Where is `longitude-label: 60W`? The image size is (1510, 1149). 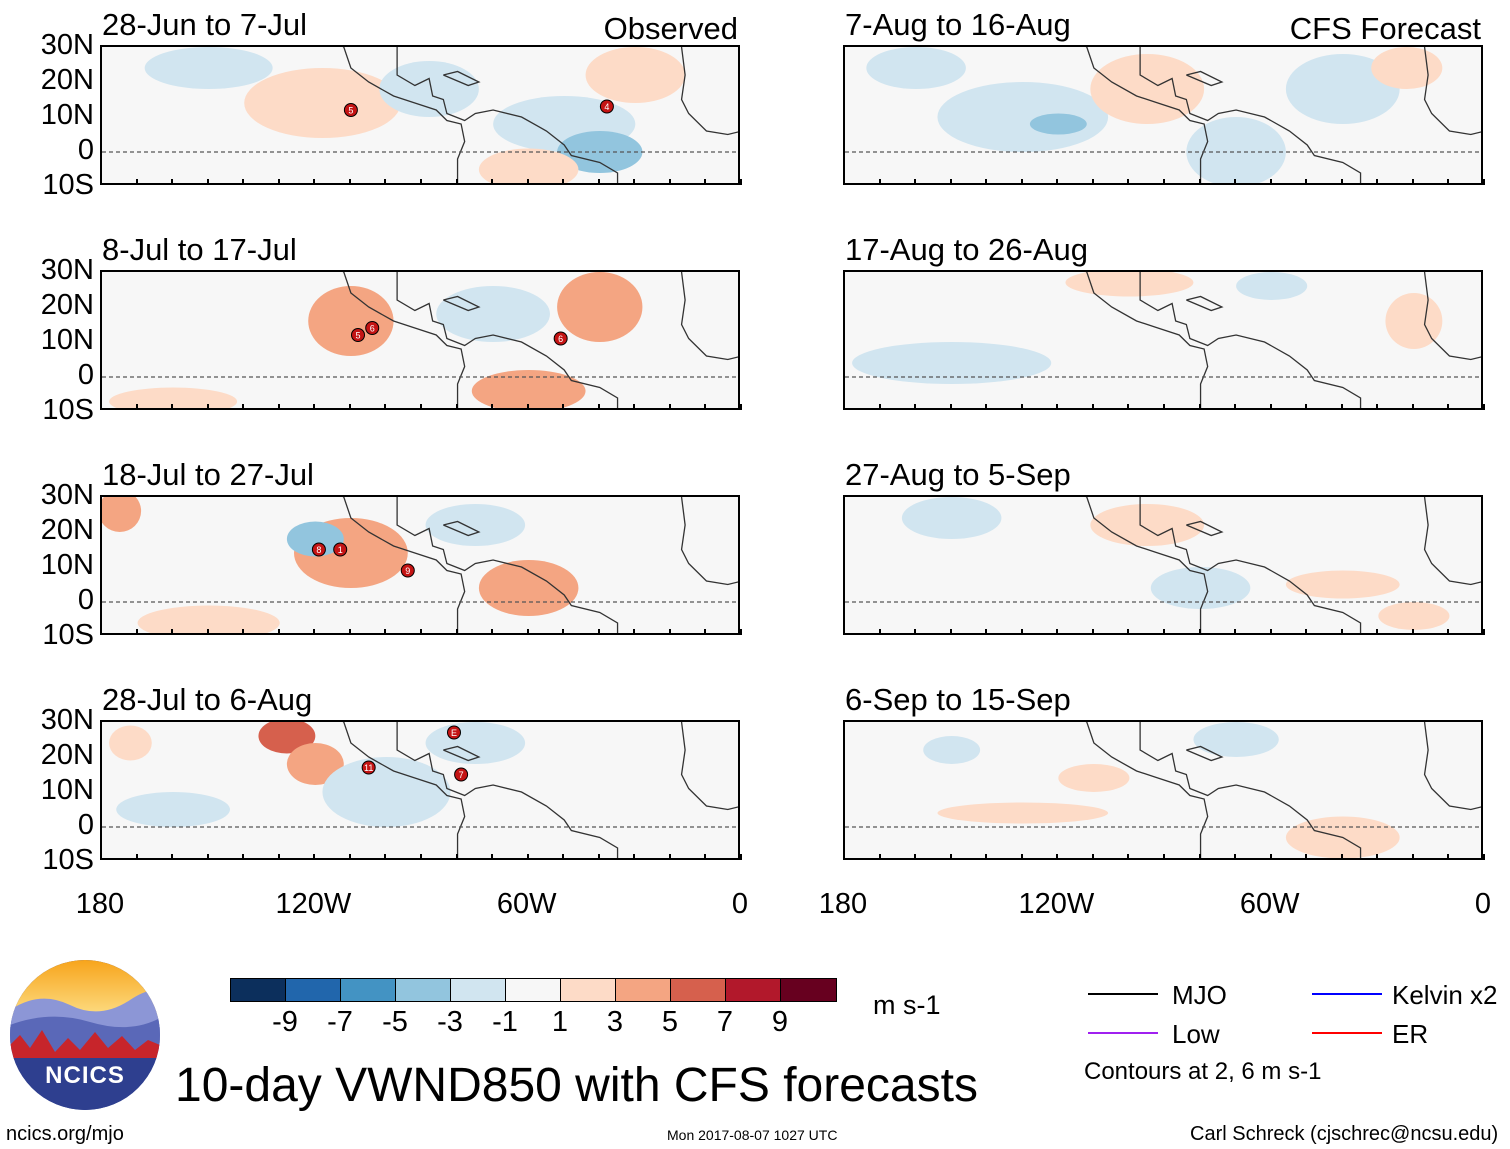 longitude-label: 60W is located at coordinates (1269, 904).